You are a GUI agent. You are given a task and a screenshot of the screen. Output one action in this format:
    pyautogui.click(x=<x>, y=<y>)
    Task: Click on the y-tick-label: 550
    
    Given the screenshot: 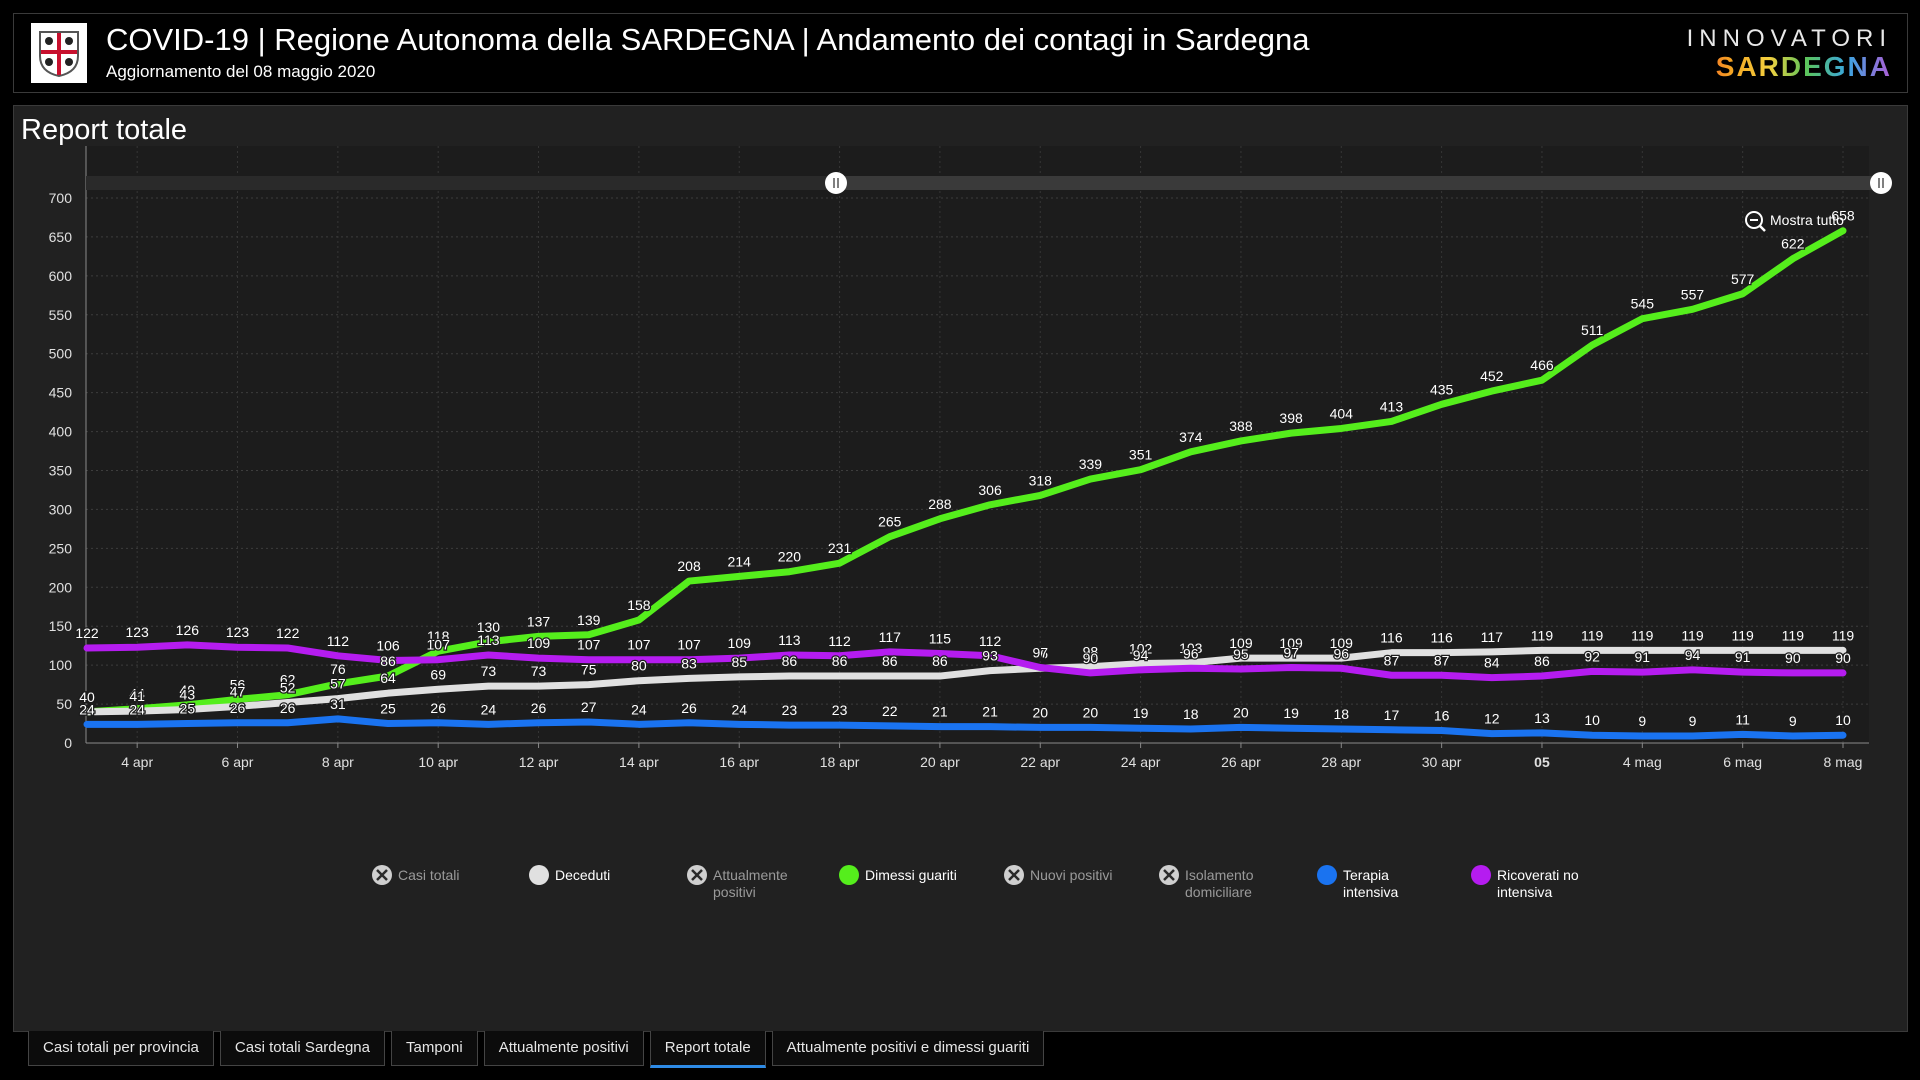 What is the action you would take?
    pyautogui.click(x=61, y=315)
    